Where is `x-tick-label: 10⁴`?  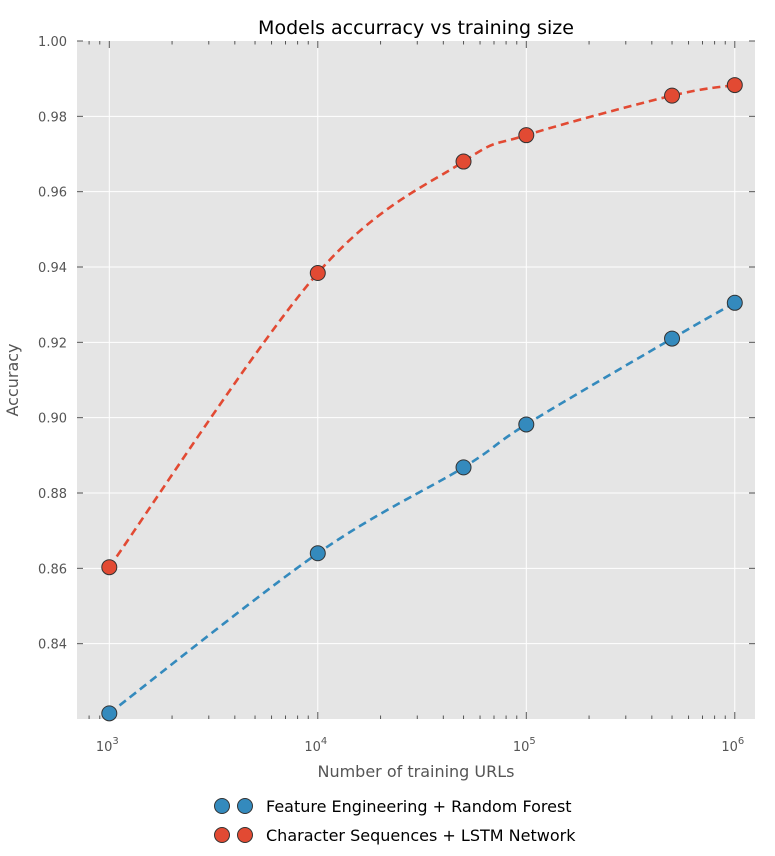
x-tick-label: 10⁴ is located at coordinates (315, 745).